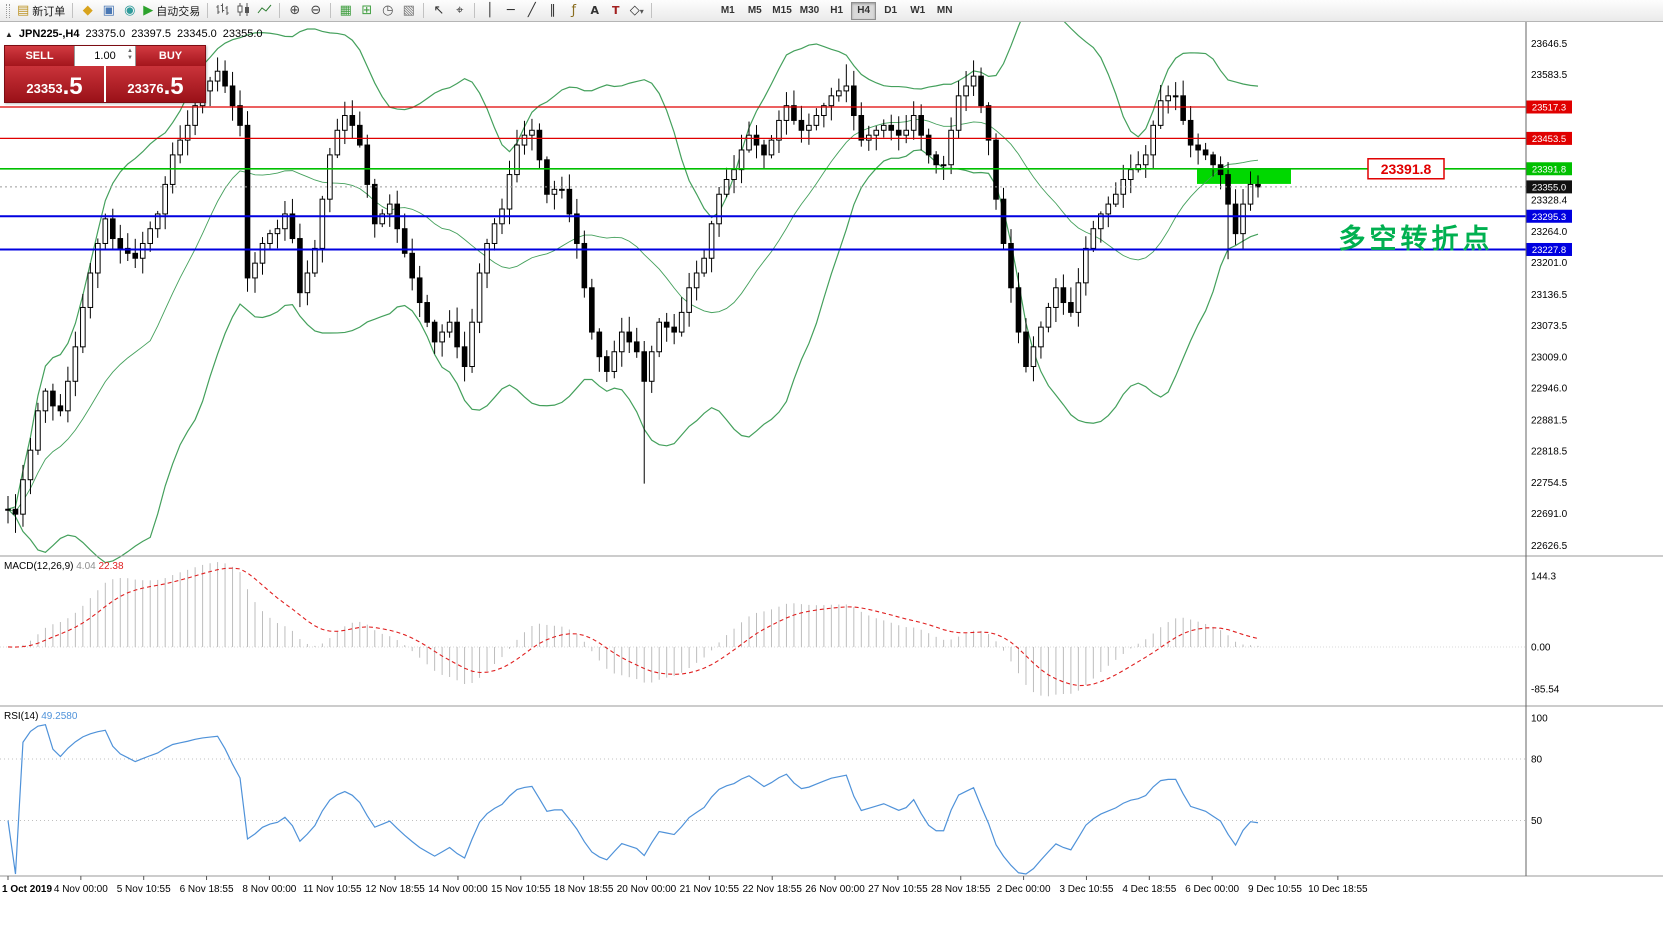  Describe the element at coordinates (332, 889) in the screenshot. I see `time-axis-label: 11 Nov 10:55` at that location.